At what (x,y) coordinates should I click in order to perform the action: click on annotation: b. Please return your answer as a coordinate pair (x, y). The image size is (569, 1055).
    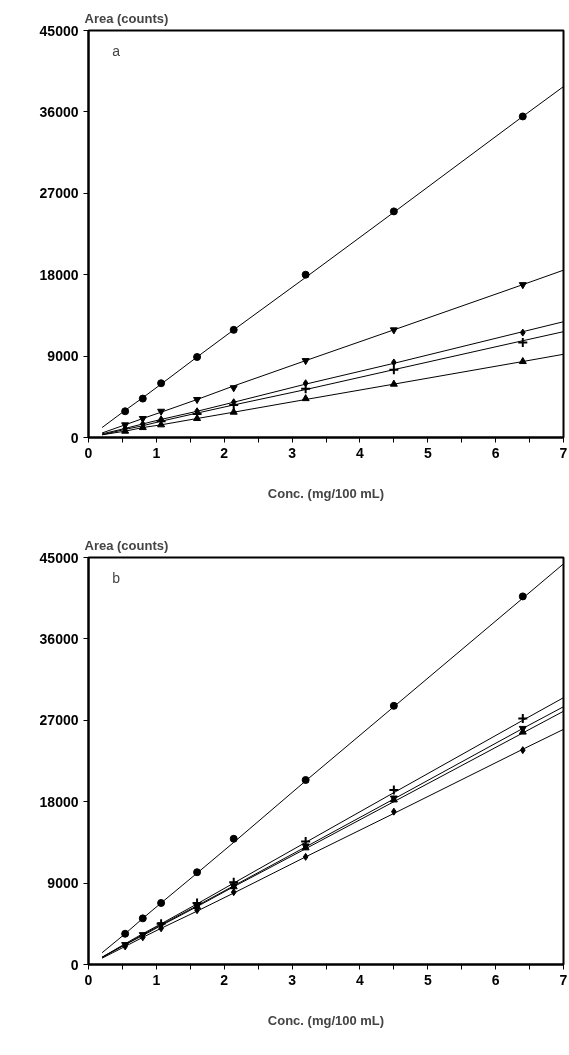
    Looking at the image, I should click on (116, 577).